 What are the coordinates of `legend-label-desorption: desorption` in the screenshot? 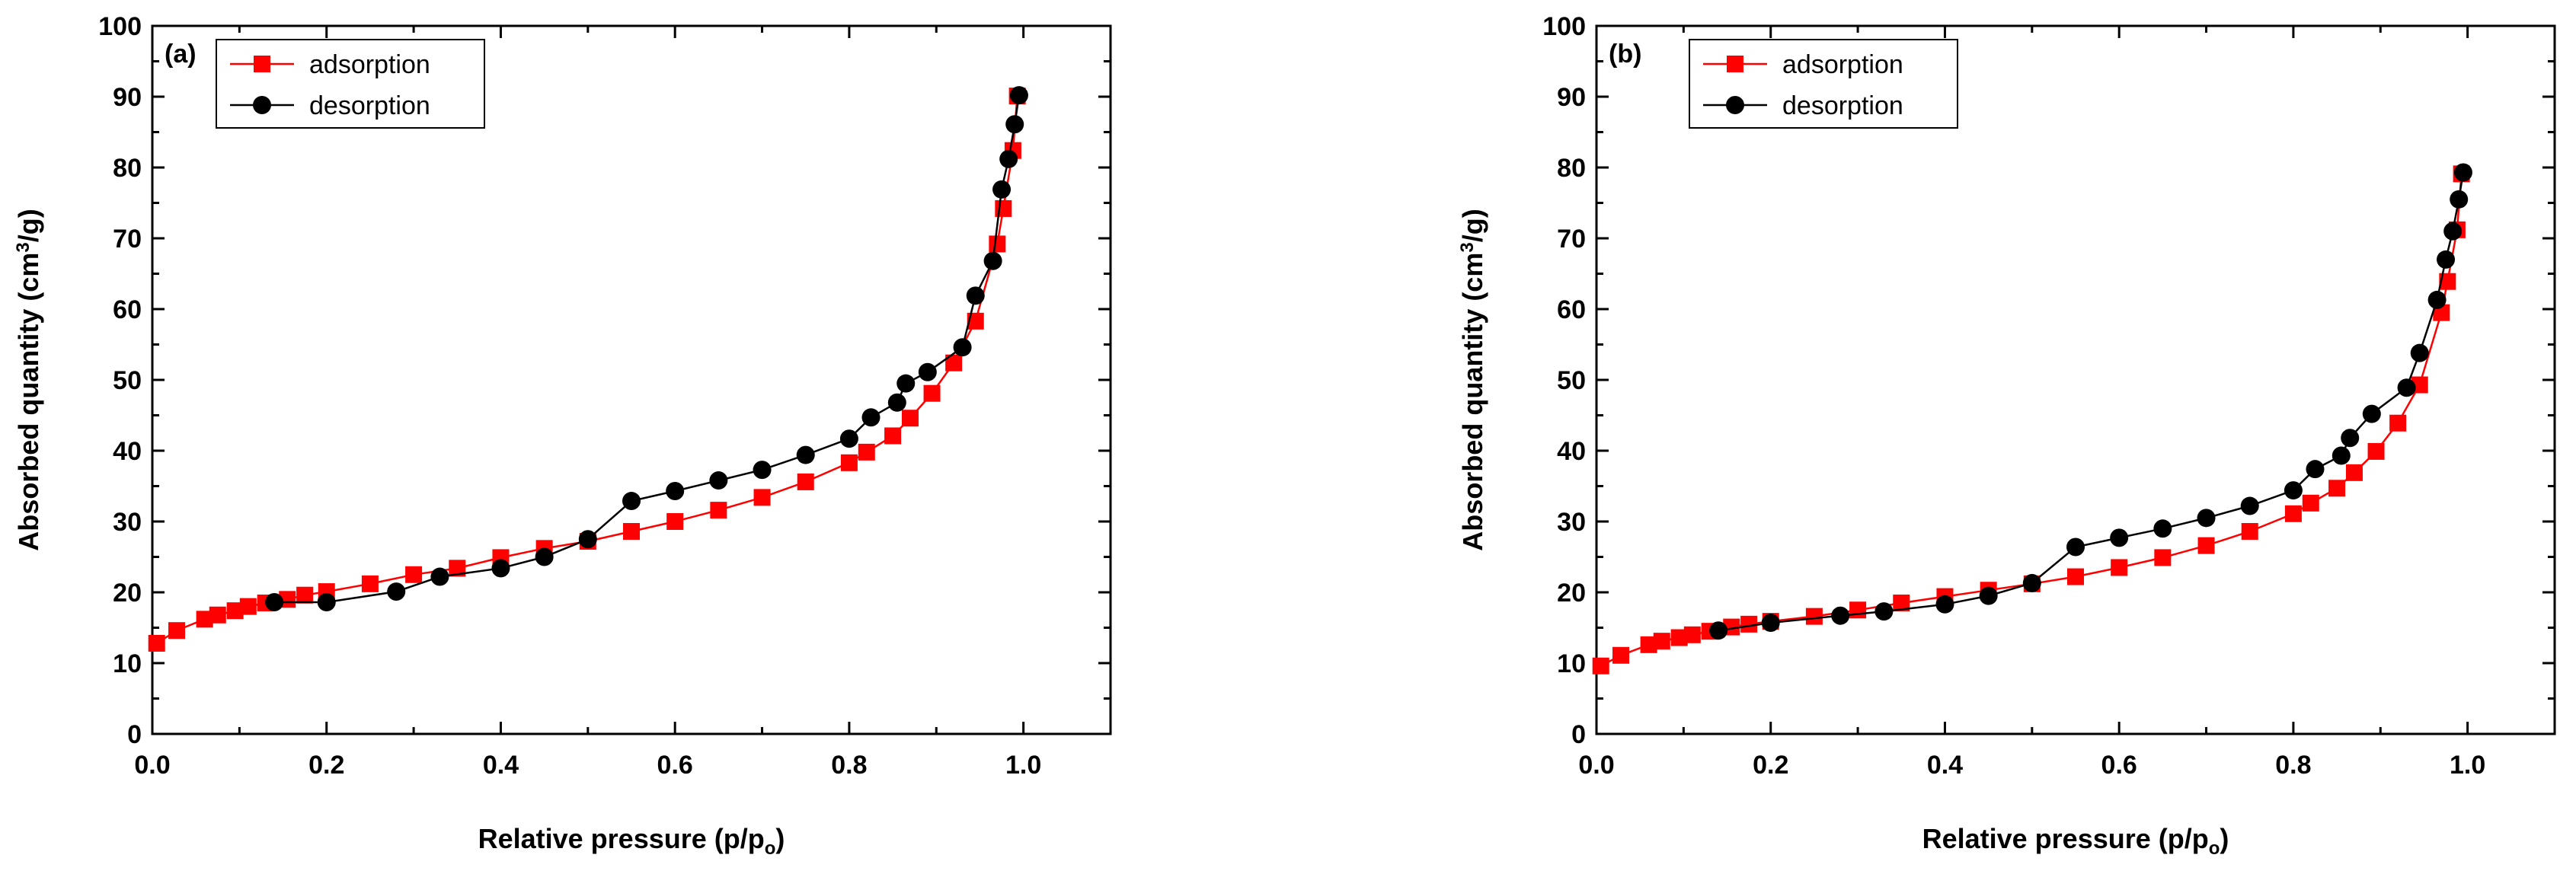 It's located at (1843, 105).